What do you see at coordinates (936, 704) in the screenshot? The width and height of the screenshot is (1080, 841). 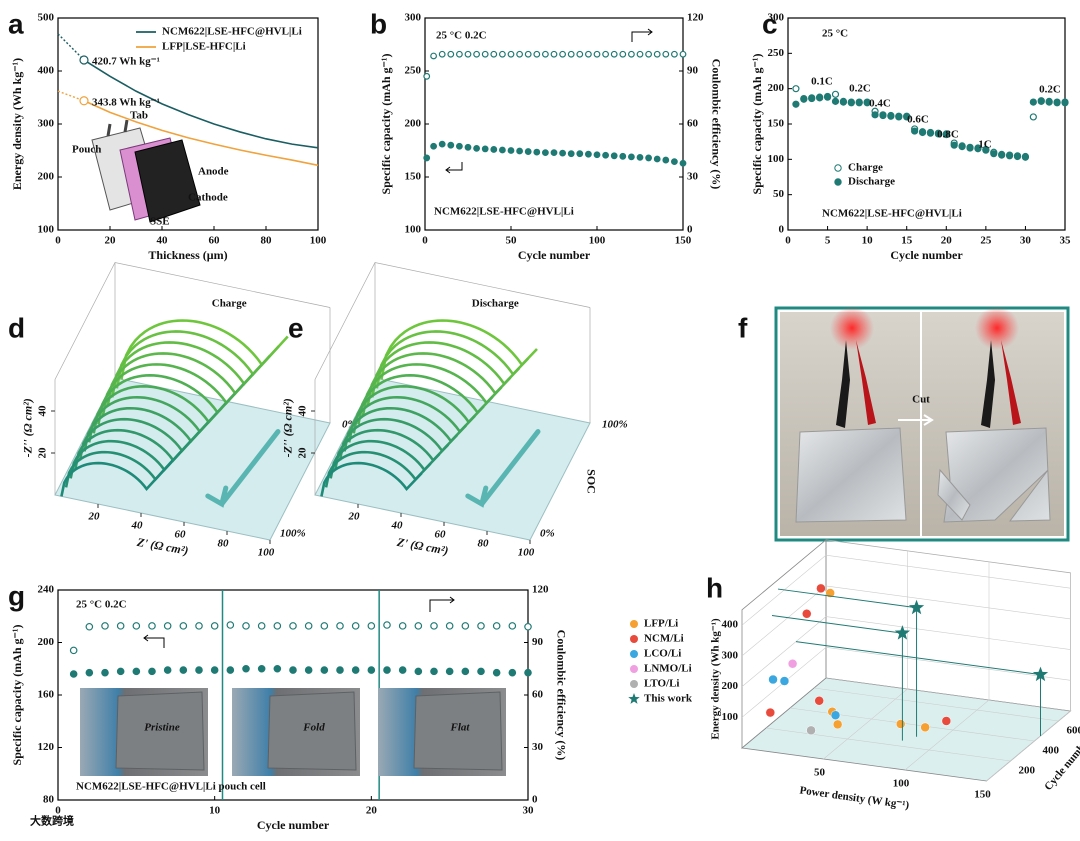 I see `grid-line` at bounding box center [936, 704].